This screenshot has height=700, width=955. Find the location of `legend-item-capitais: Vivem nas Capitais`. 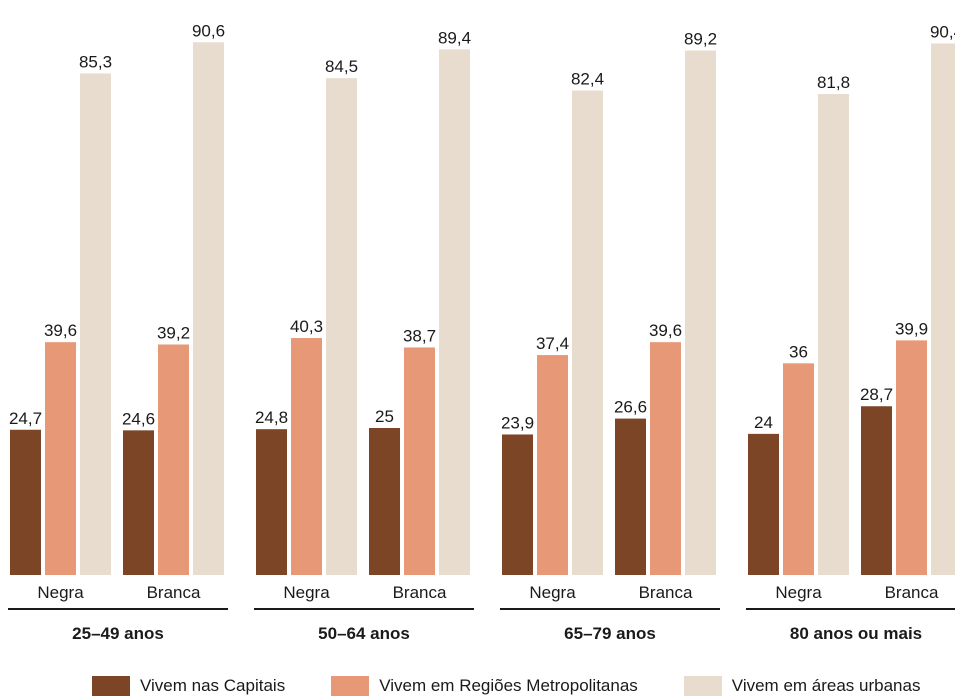

legend-item-capitais: Vivem nas Capitais is located at coordinates (188, 686).